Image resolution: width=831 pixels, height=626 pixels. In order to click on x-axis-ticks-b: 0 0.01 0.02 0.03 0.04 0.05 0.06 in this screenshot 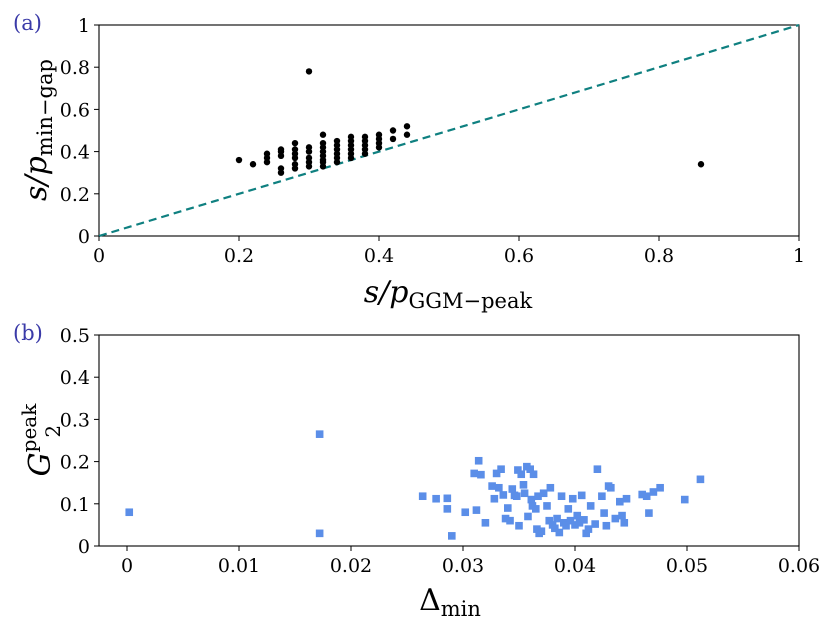, I will do `click(470, 561)`.